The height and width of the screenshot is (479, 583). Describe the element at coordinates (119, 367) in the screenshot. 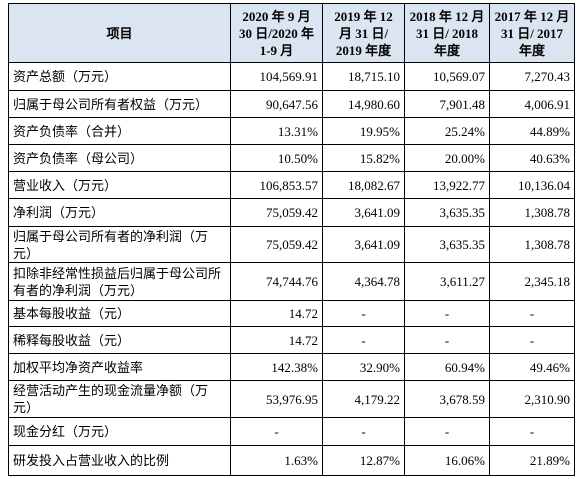

I see `row-label: 加权平均净资产收益率` at that location.